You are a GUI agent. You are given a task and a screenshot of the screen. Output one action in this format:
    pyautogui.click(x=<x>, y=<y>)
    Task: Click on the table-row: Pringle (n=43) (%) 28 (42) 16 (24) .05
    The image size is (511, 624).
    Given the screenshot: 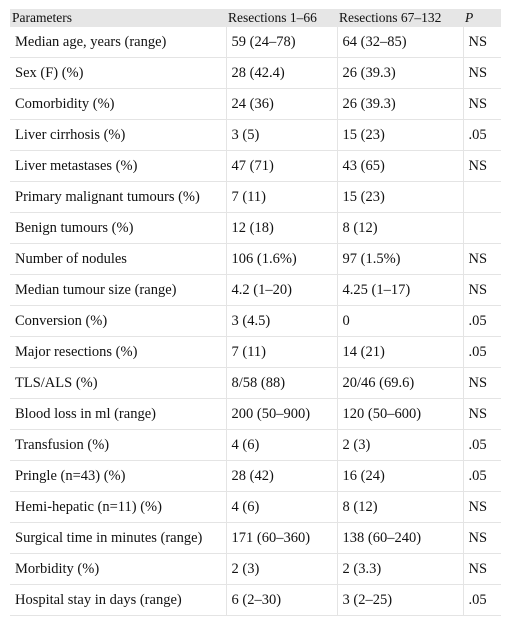 What is the action you would take?
    pyautogui.click(x=255, y=476)
    